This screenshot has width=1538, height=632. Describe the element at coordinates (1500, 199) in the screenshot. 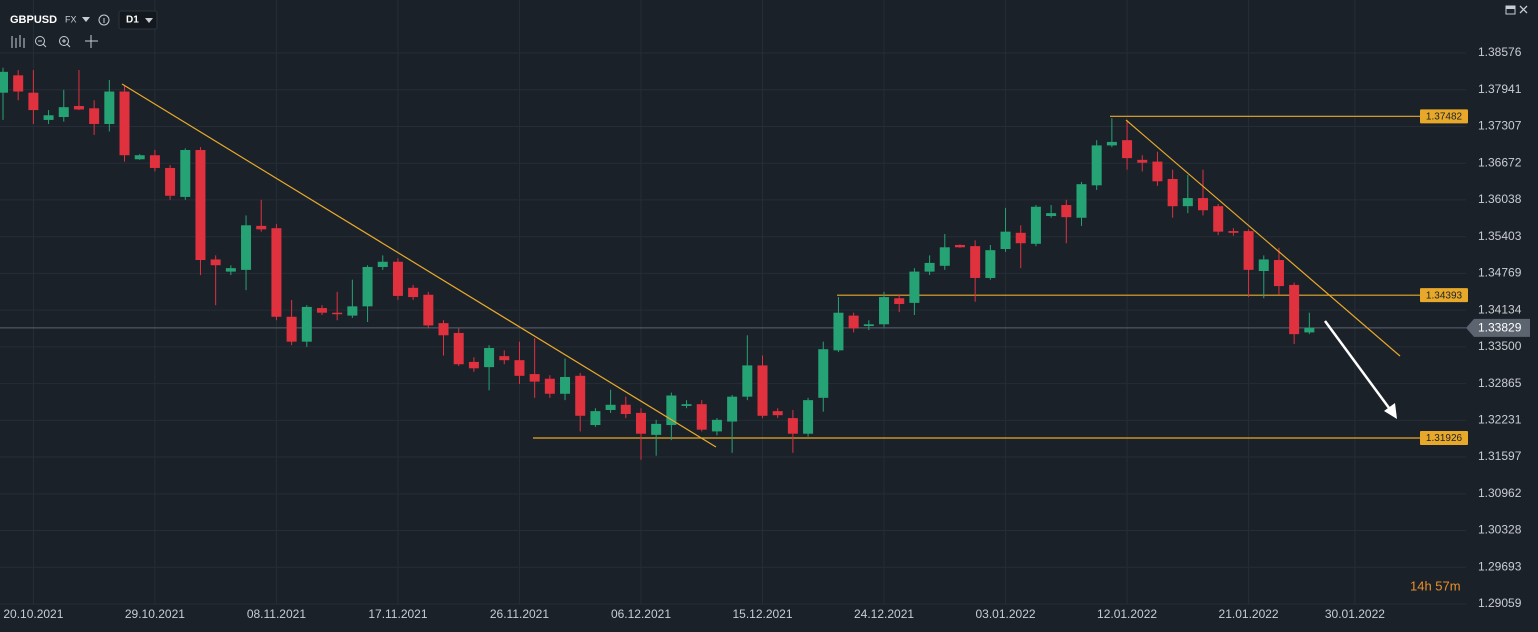

I see `y-tick-label: 1.36038` at that location.